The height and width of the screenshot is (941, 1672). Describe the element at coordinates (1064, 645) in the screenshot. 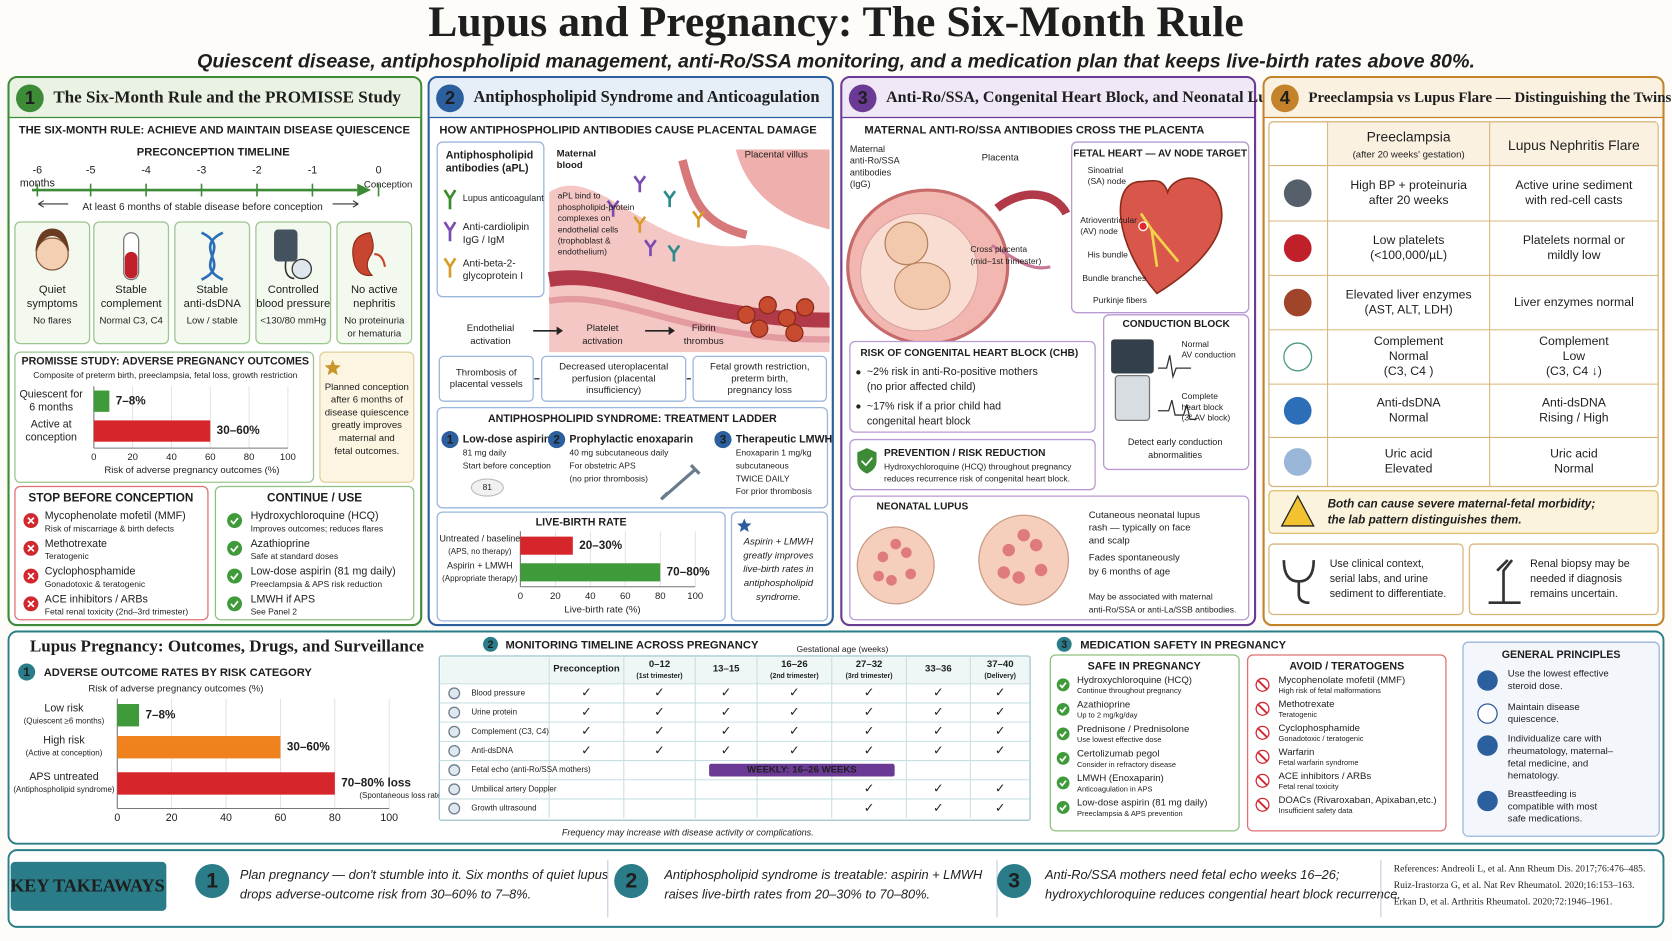

I see `number: 3` at that location.